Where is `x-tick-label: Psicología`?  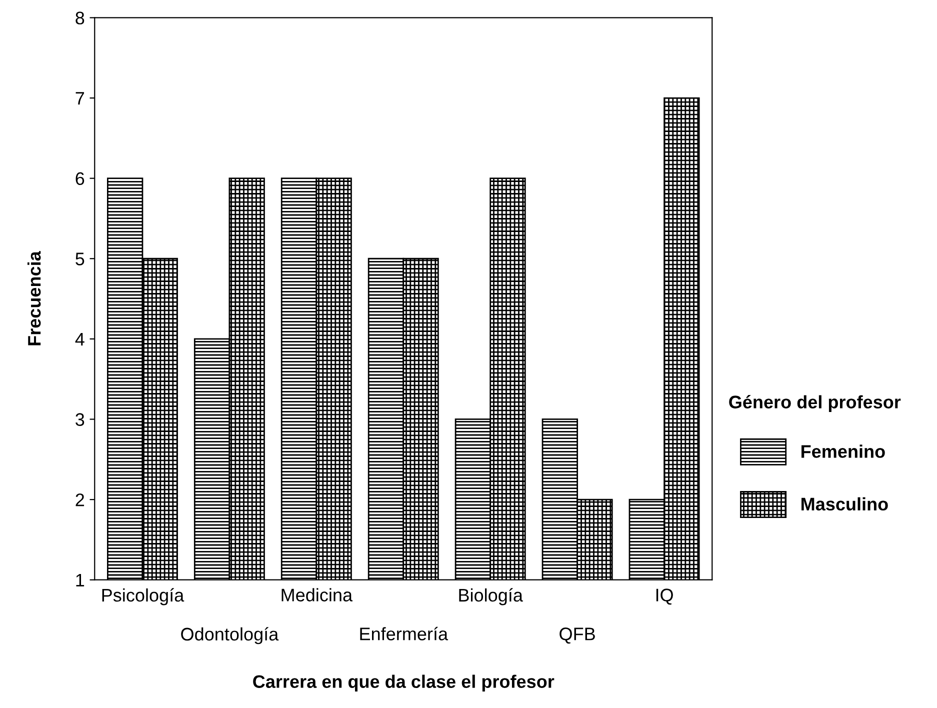
x-tick-label: Psicología is located at coordinates (143, 597).